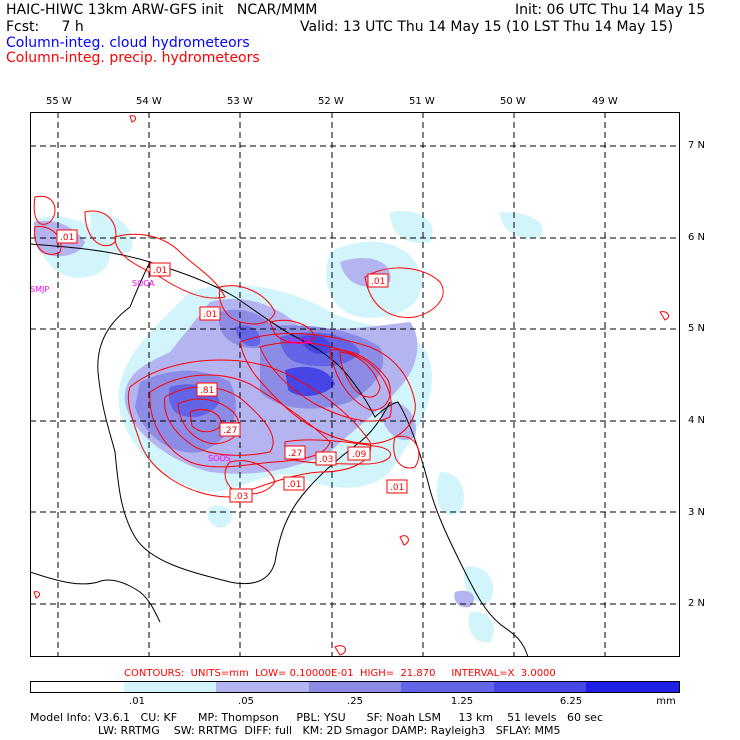 The height and width of the screenshot is (740, 740). I want to click on lon-label: 54 W, so click(149, 101).